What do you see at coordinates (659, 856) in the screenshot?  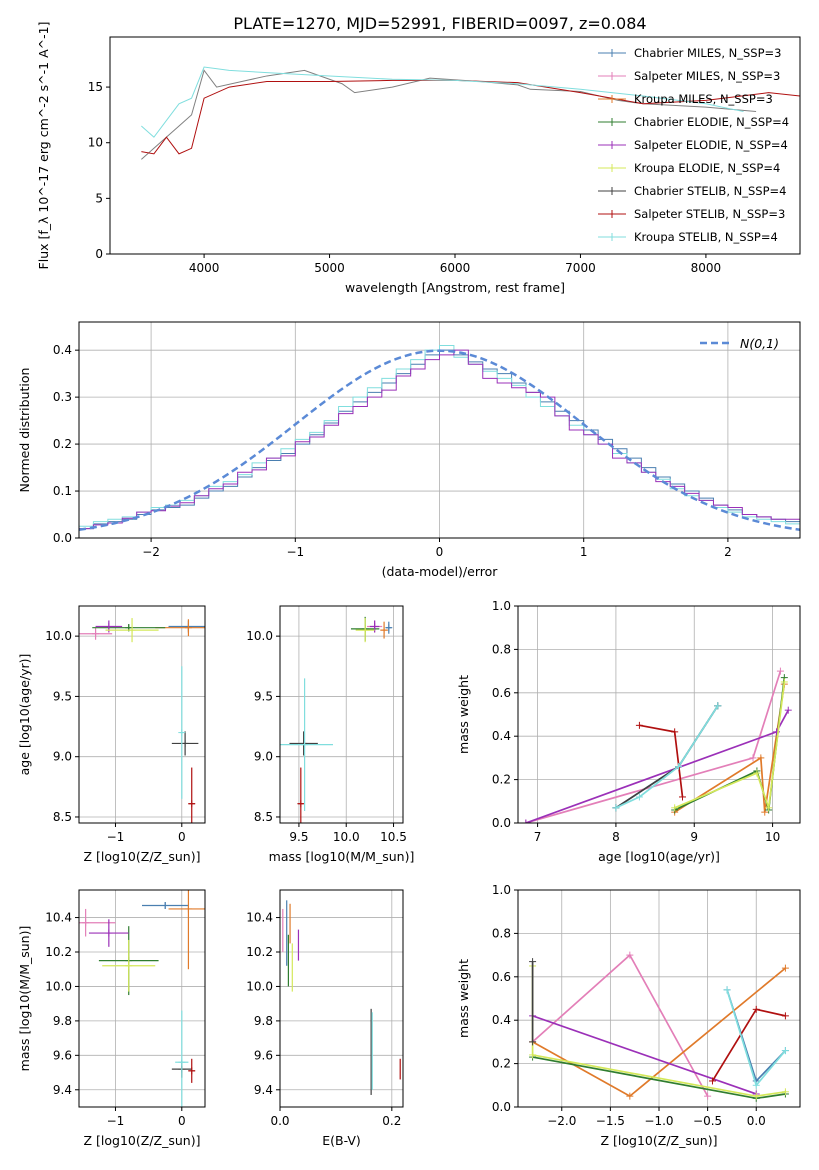 I see `x-axis-label: age [log10(age/yr)]` at bounding box center [659, 856].